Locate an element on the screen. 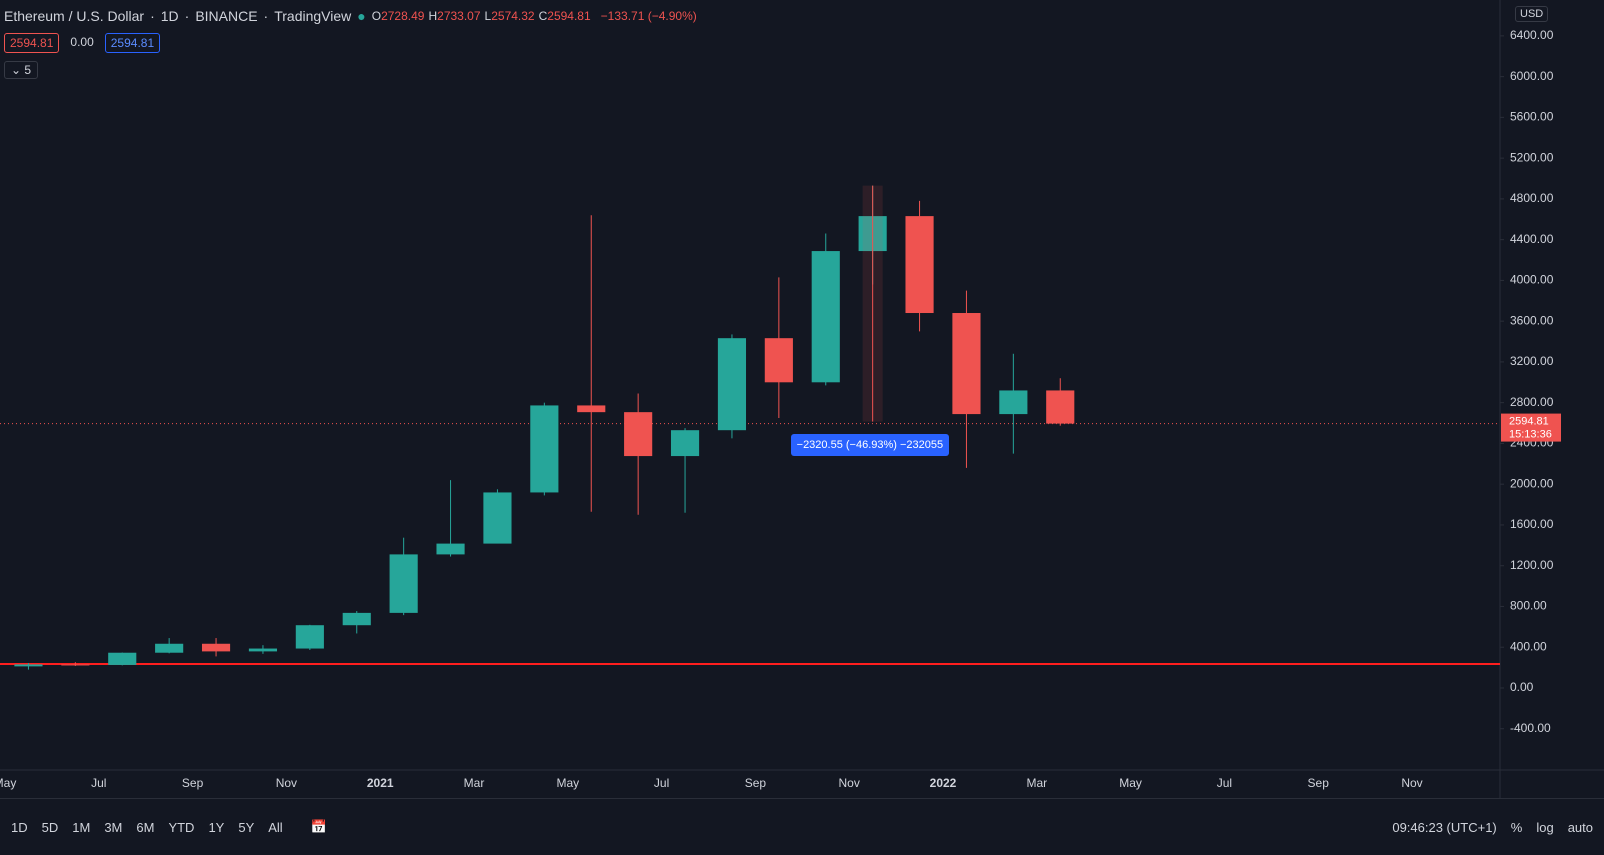 The height and width of the screenshot is (855, 1604). x-tick-label: 2022 is located at coordinates (943, 783).